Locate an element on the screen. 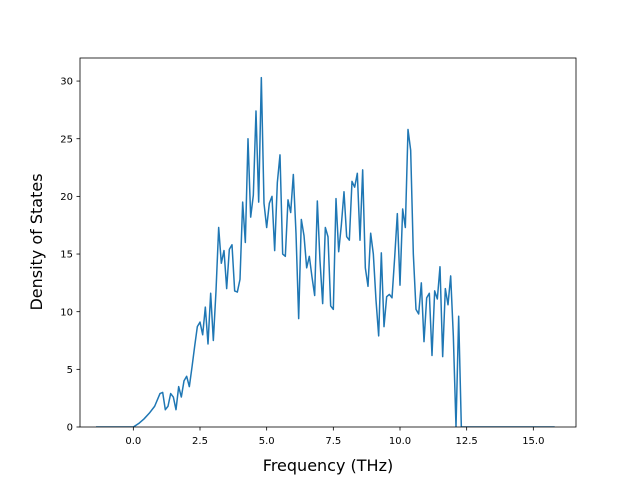  x-axis-label: Frequency (THz) is located at coordinates (328, 465).